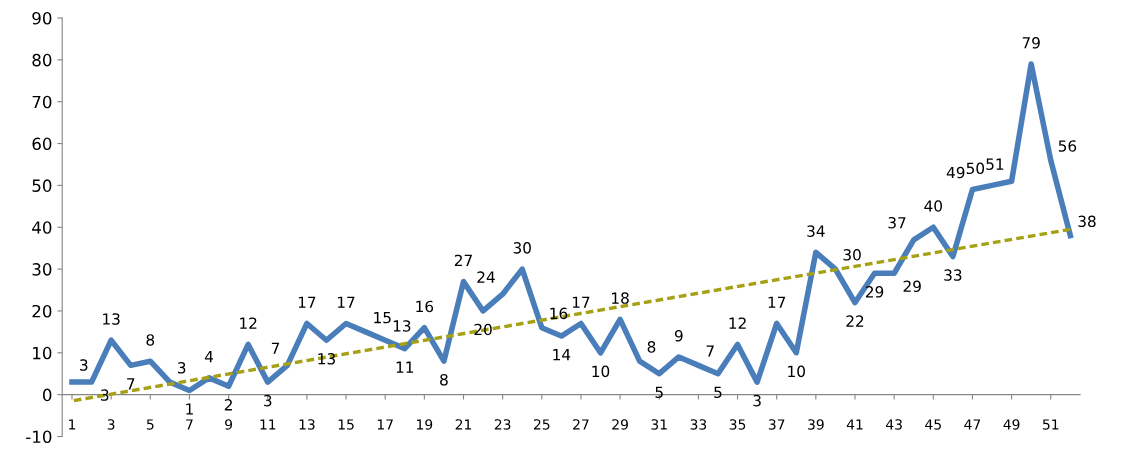 The image size is (1131, 450). What do you see at coordinates (42, 144) in the screenshot?
I see `y-tick-label: 60` at bounding box center [42, 144].